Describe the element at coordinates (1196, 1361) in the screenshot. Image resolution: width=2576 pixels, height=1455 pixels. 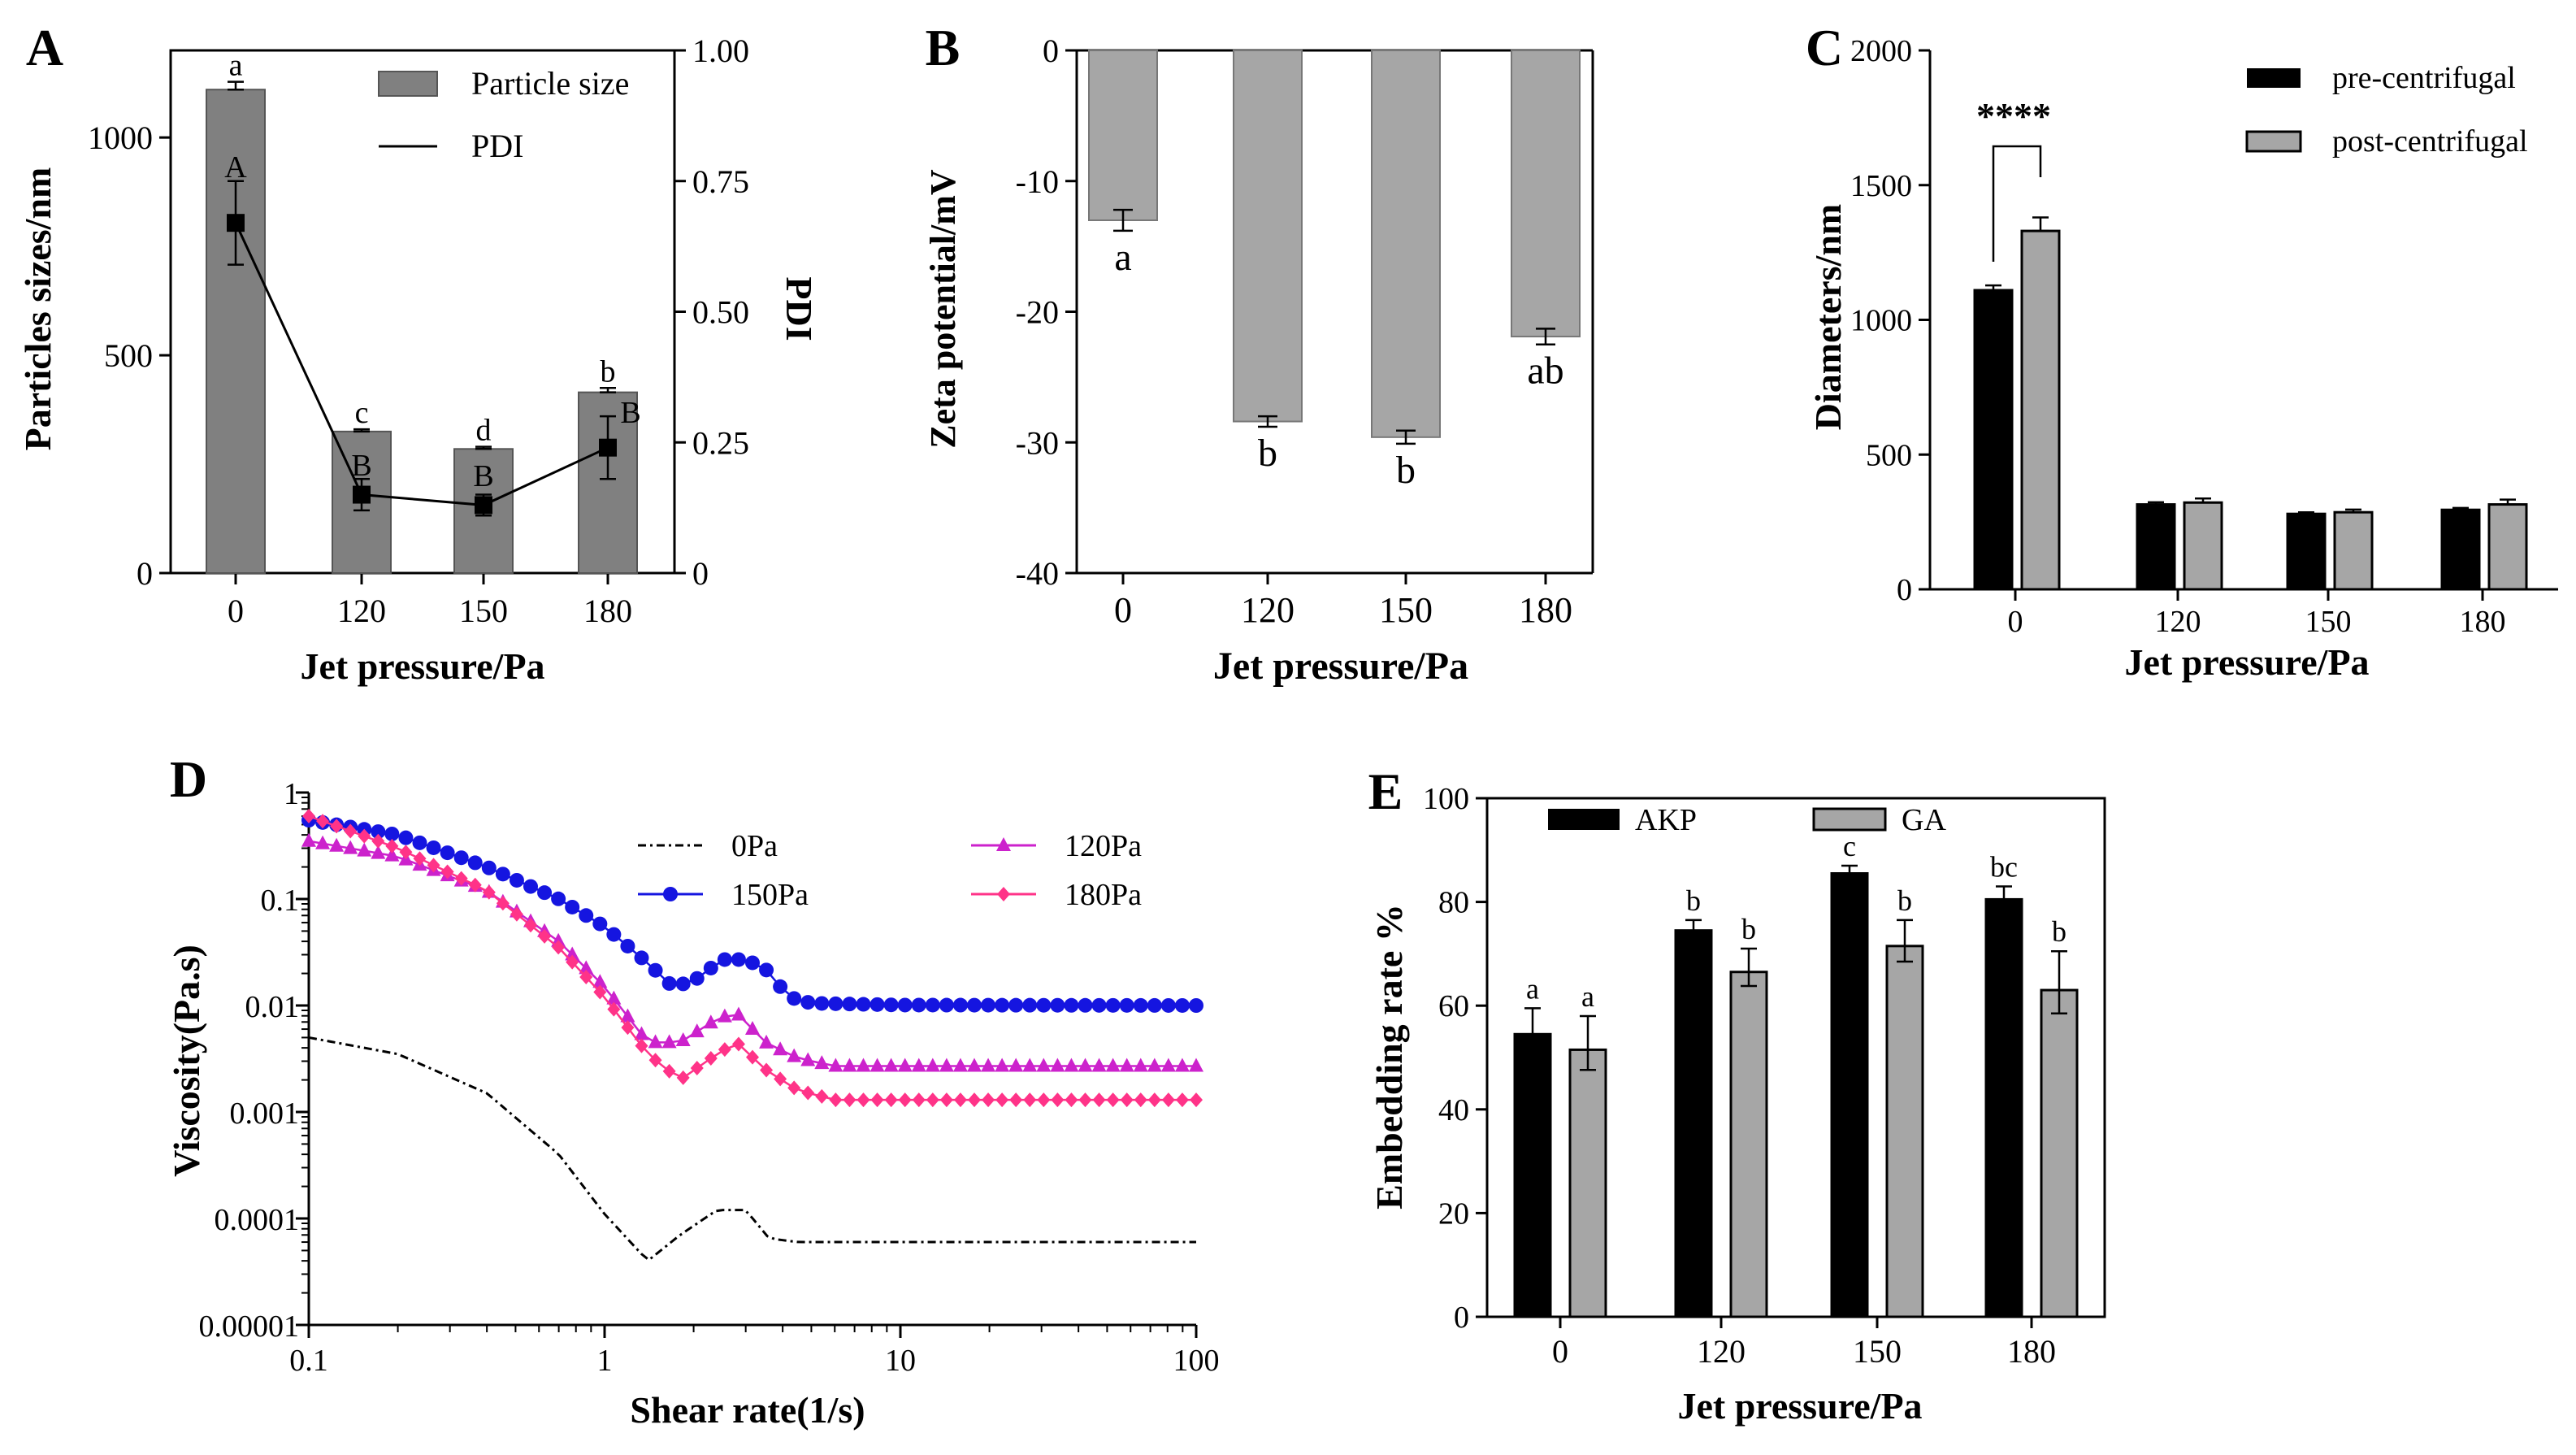
I see `x-tick-label: 100` at that location.